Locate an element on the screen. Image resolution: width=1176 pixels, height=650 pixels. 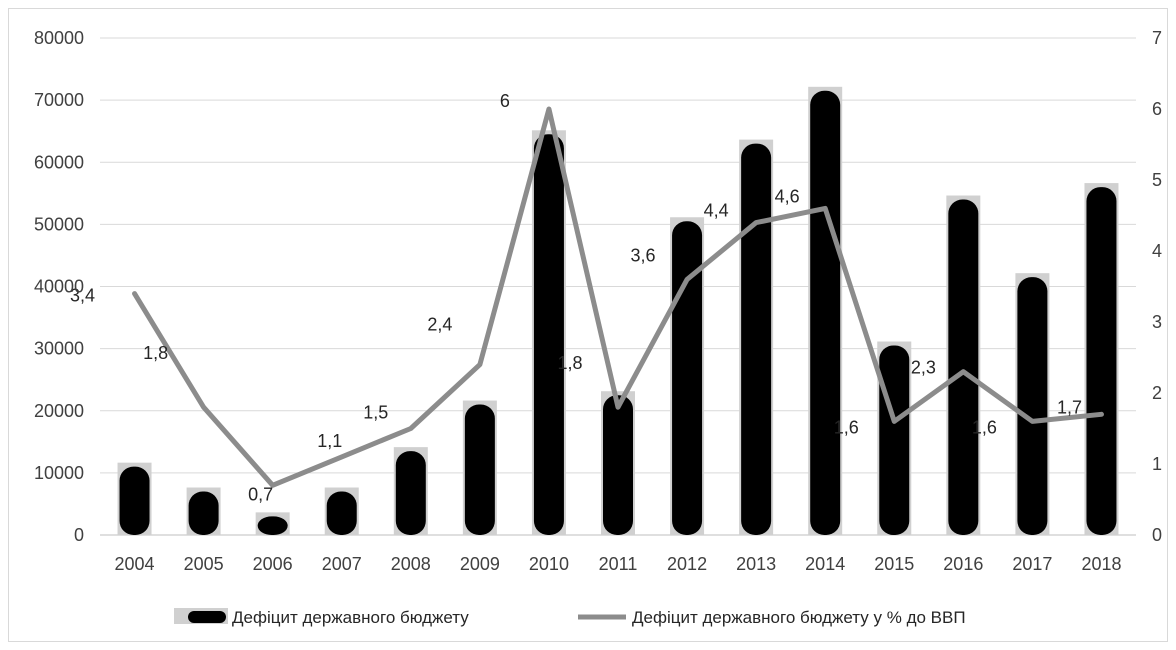
x-axis-tick-label: 2005 is located at coordinates (204, 564).